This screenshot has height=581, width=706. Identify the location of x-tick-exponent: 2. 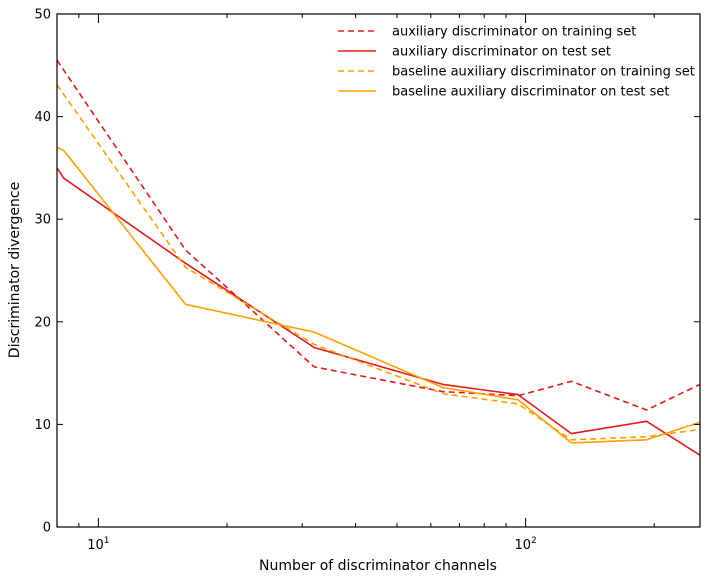
(534, 541).